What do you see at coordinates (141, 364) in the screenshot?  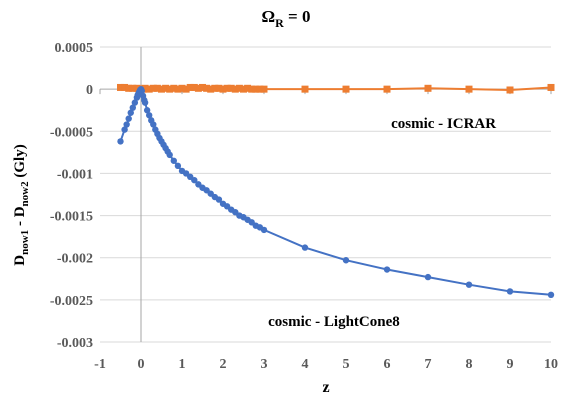 I see `x-tick-label-1: 0` at bounding box center [141, 364].